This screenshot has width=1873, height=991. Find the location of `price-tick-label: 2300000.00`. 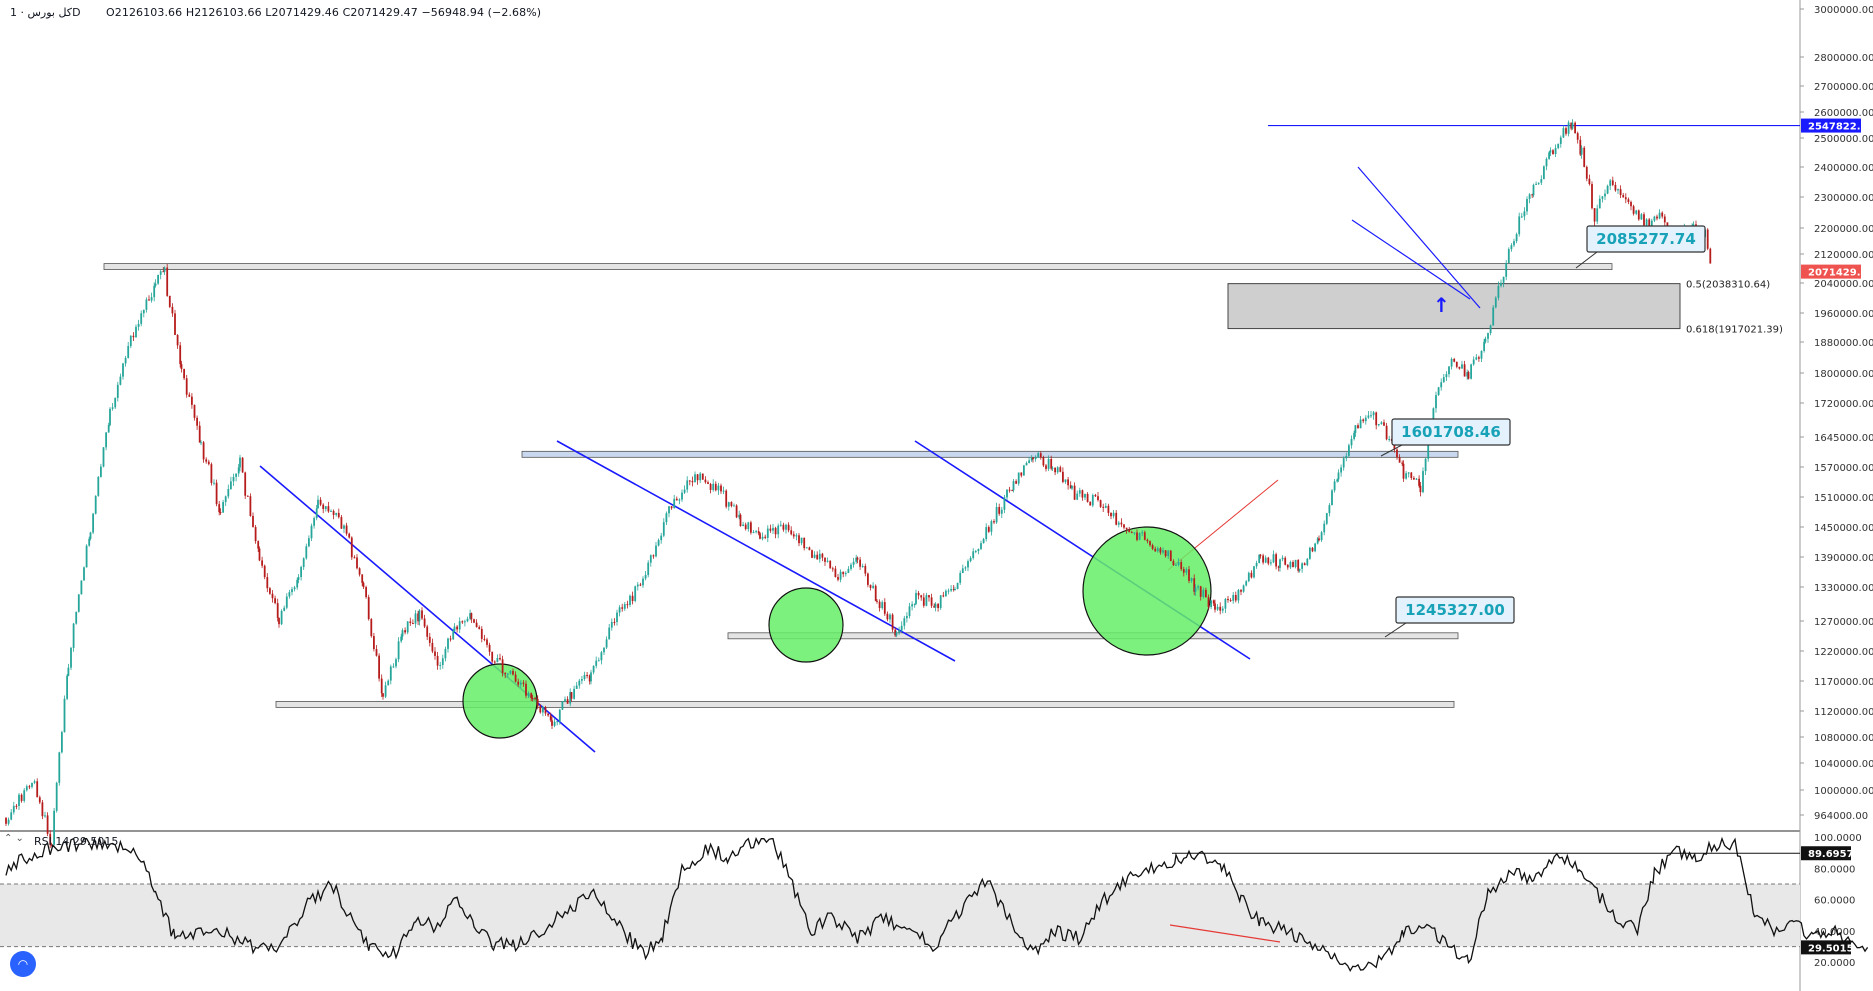

price-tick-label: 2300000.00 is located at coordinates (1843, 198).